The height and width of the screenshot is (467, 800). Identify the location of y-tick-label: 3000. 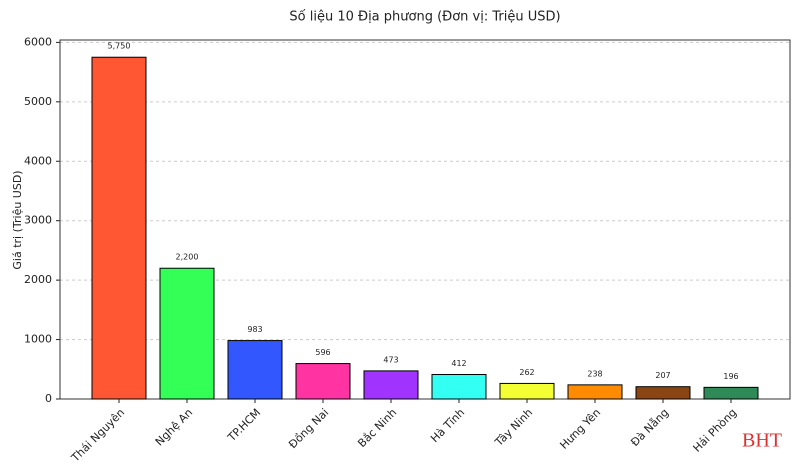
(38, 220).